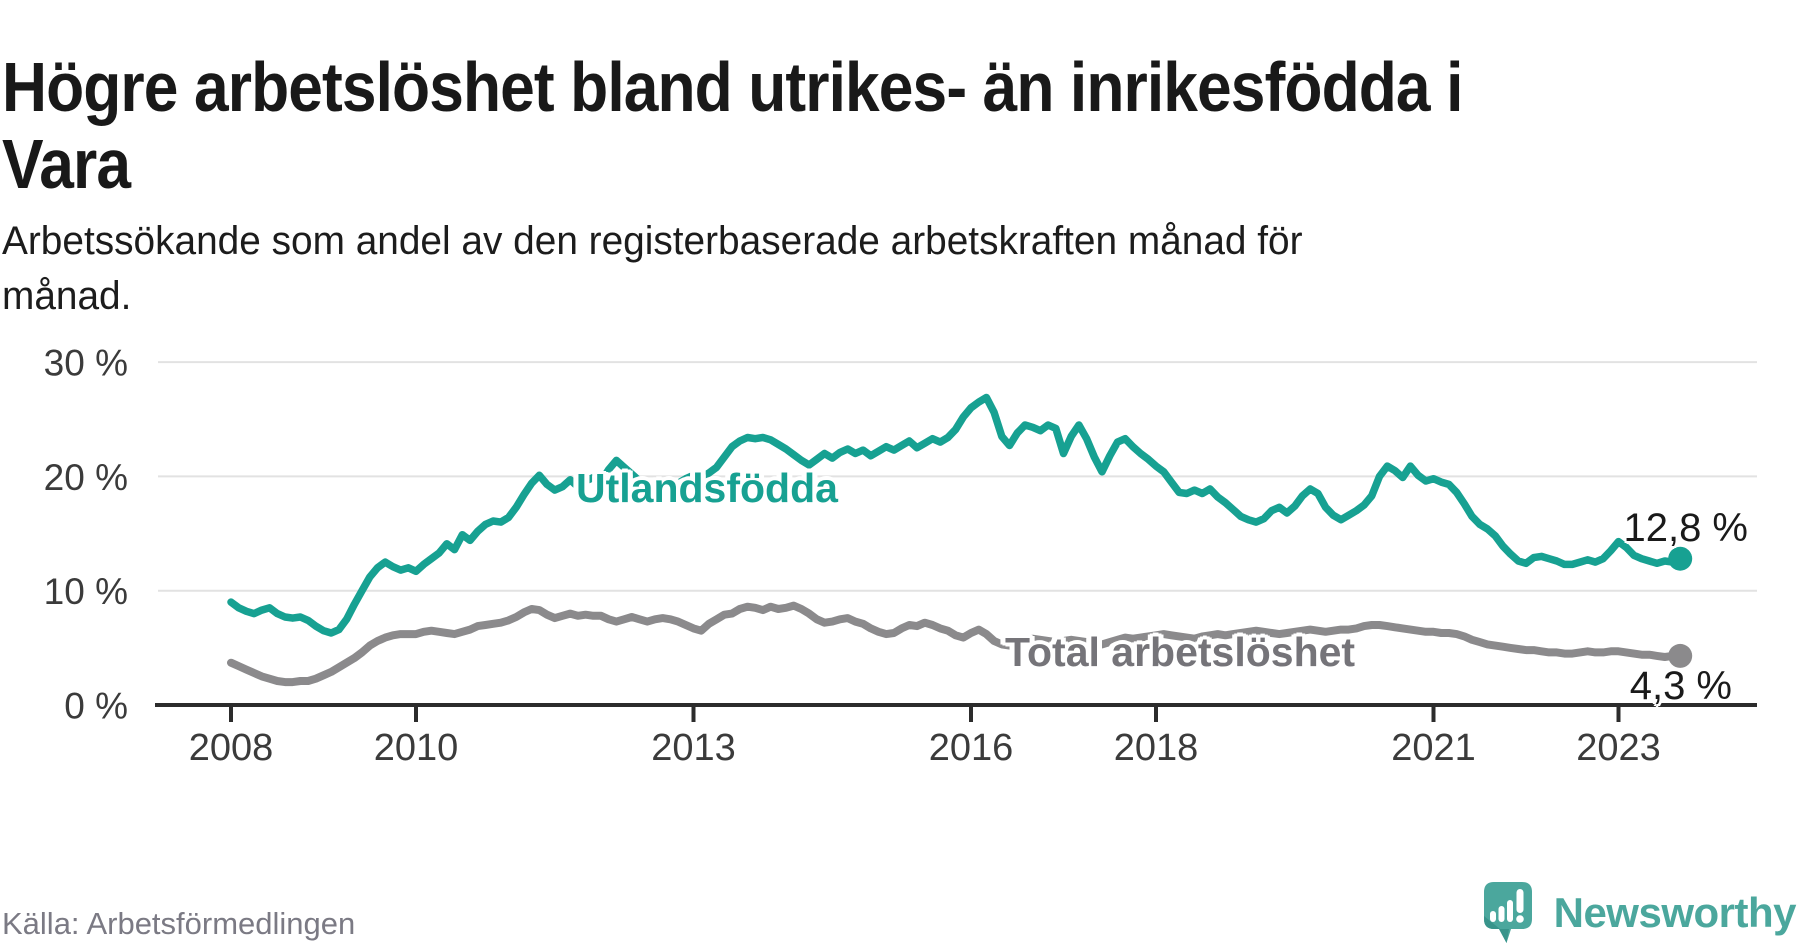  Describe the element at coordinates (1433, 748) in the screenshot. I see `x-tick-label: 2021` at that location.